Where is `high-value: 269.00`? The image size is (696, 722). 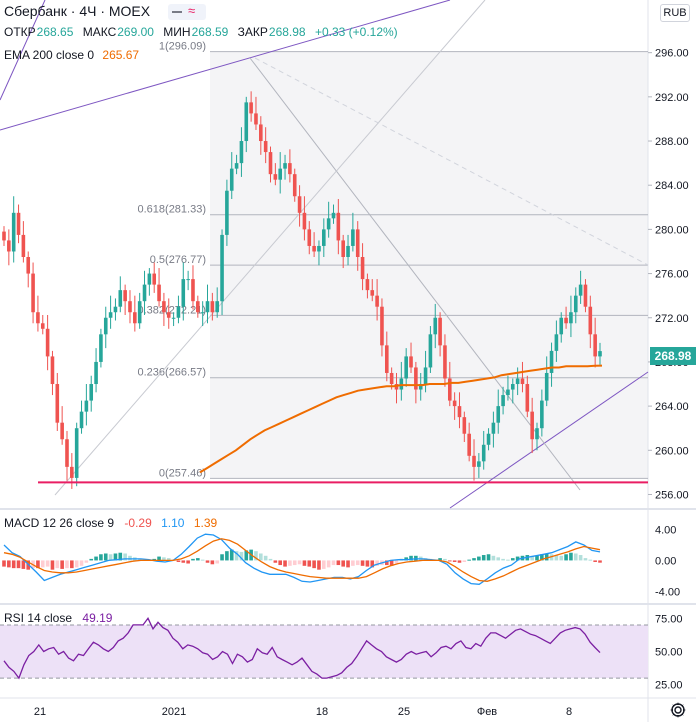 high-value: 269.00 is located at coordinates (135, 32).